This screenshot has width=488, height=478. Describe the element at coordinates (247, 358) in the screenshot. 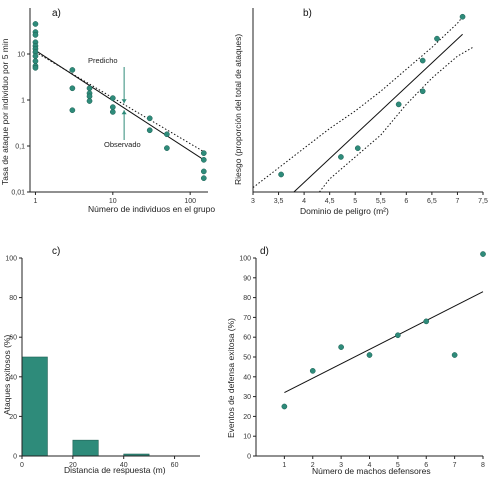

I see `y-tick-label: 50` at that location.